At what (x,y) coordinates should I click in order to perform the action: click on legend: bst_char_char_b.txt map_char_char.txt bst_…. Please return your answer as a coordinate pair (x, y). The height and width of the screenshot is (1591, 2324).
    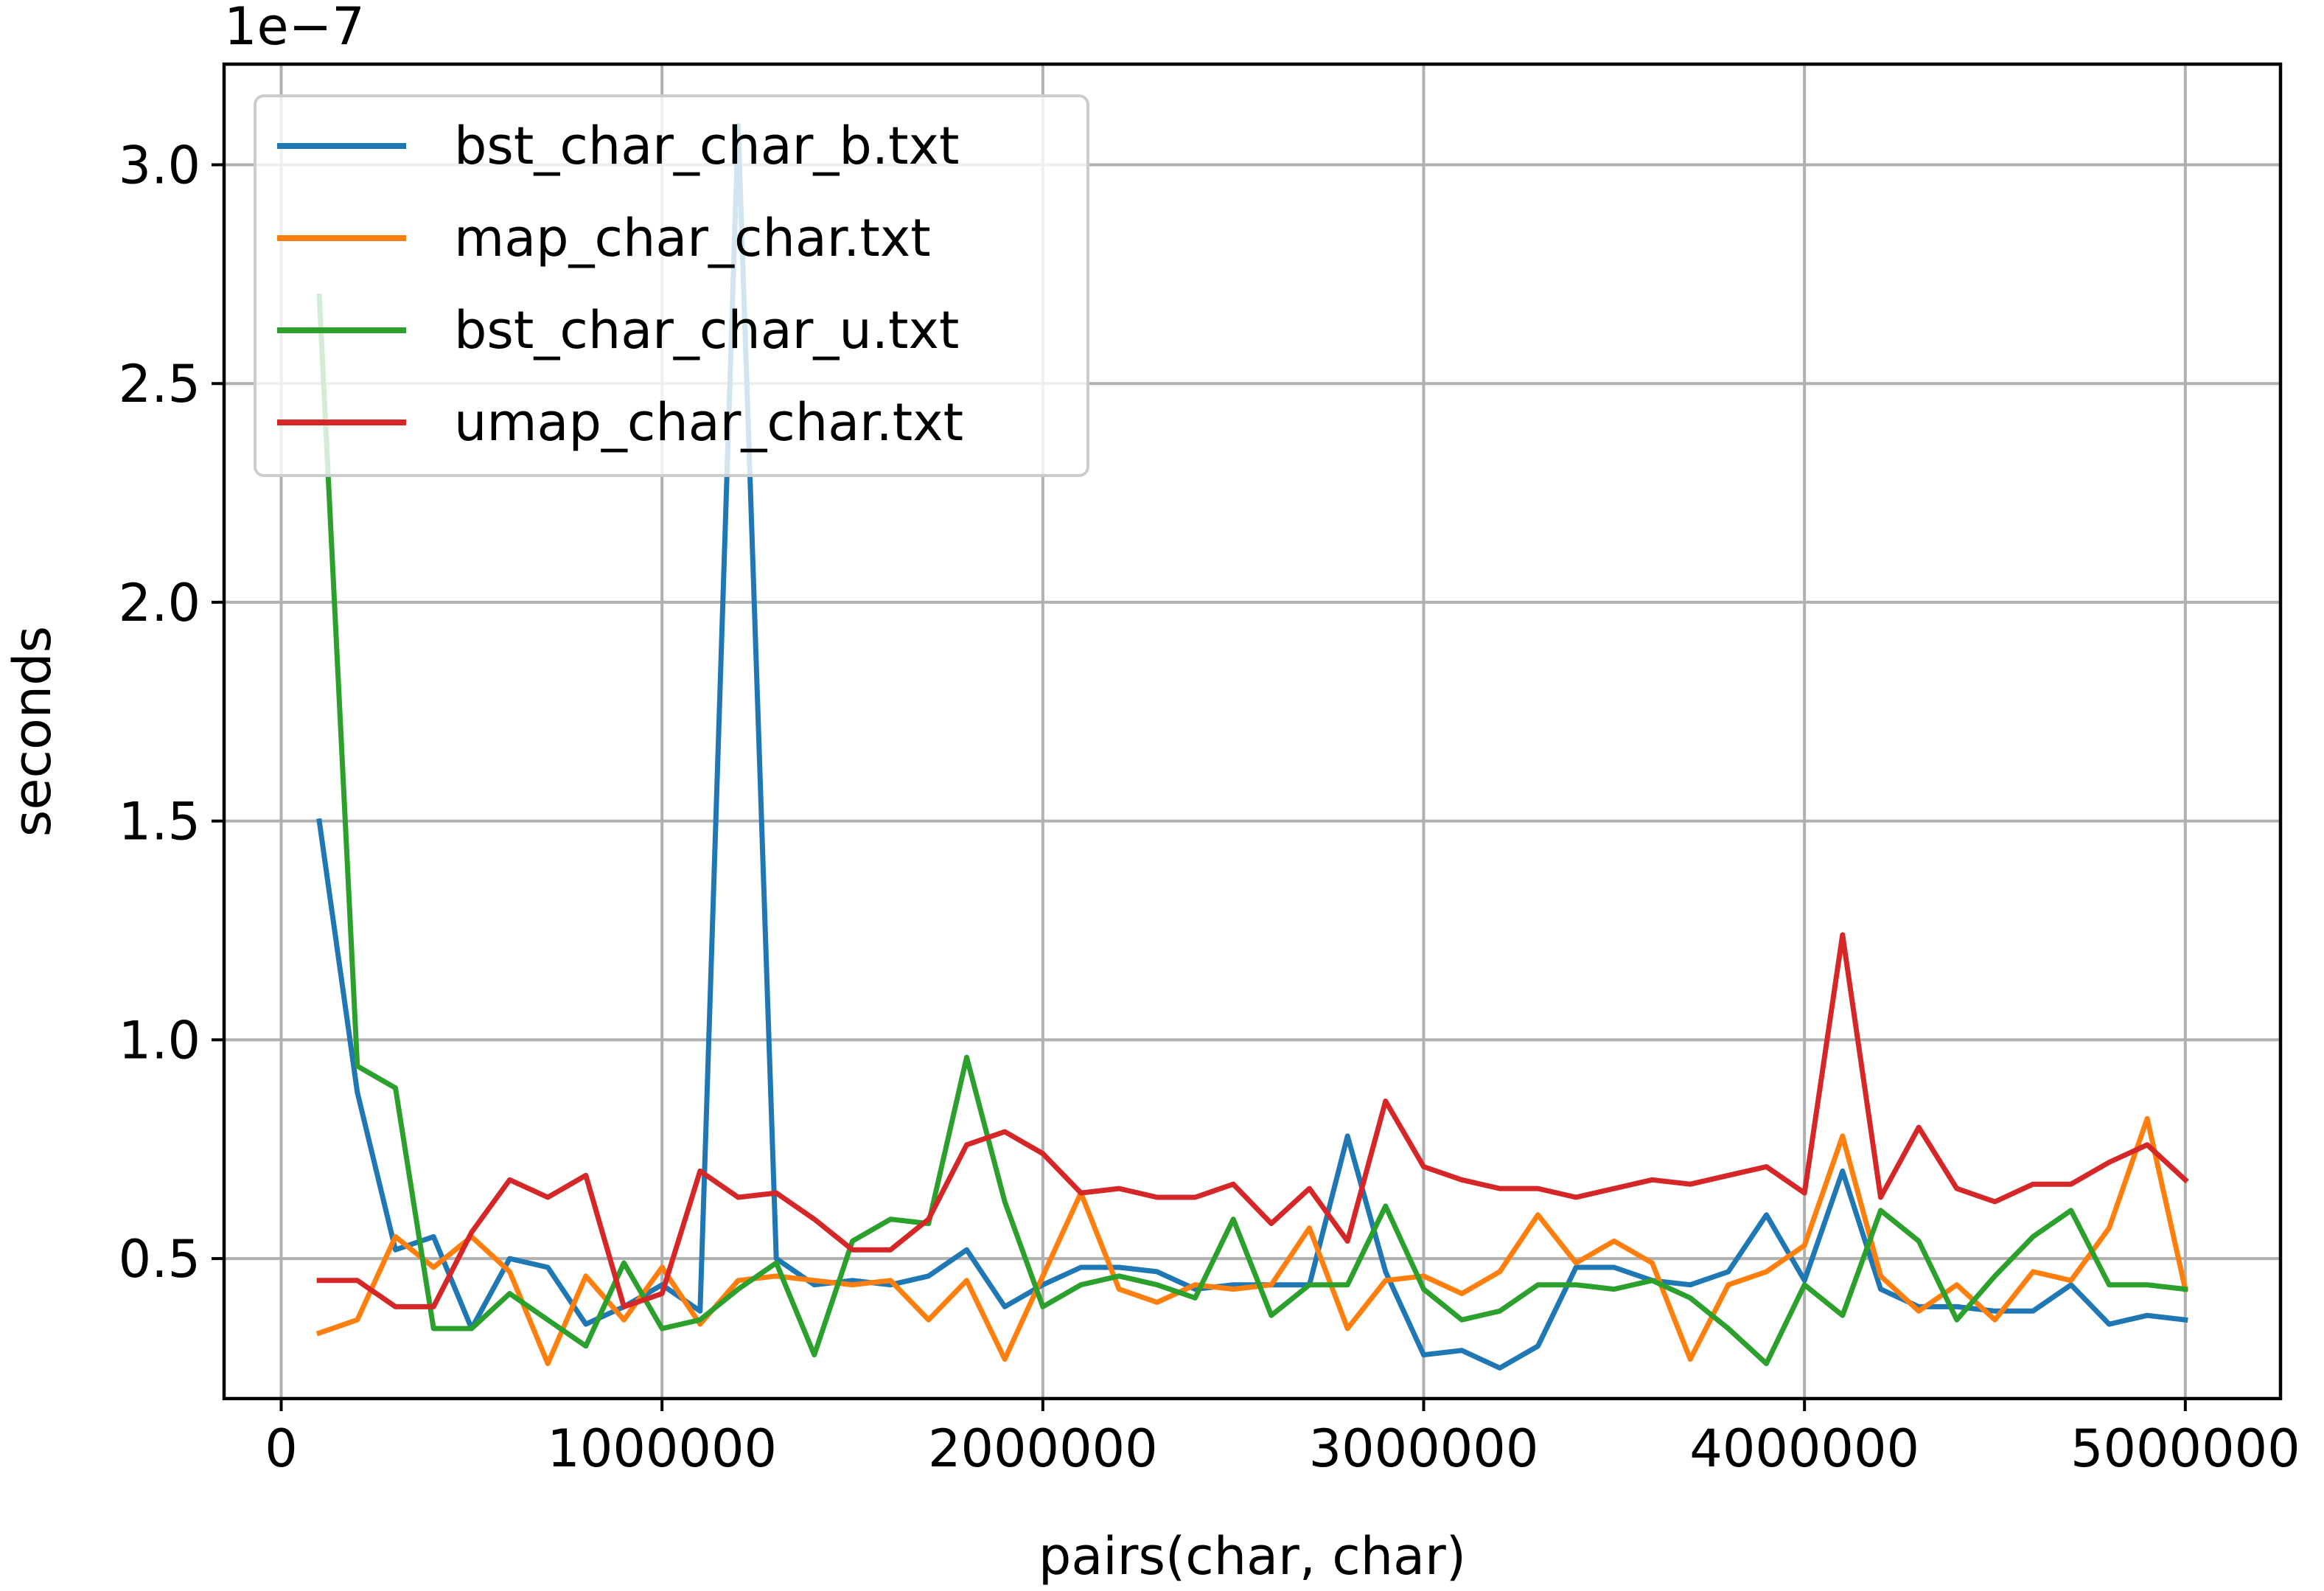
    Looking at the image, I should click on (671, 285).